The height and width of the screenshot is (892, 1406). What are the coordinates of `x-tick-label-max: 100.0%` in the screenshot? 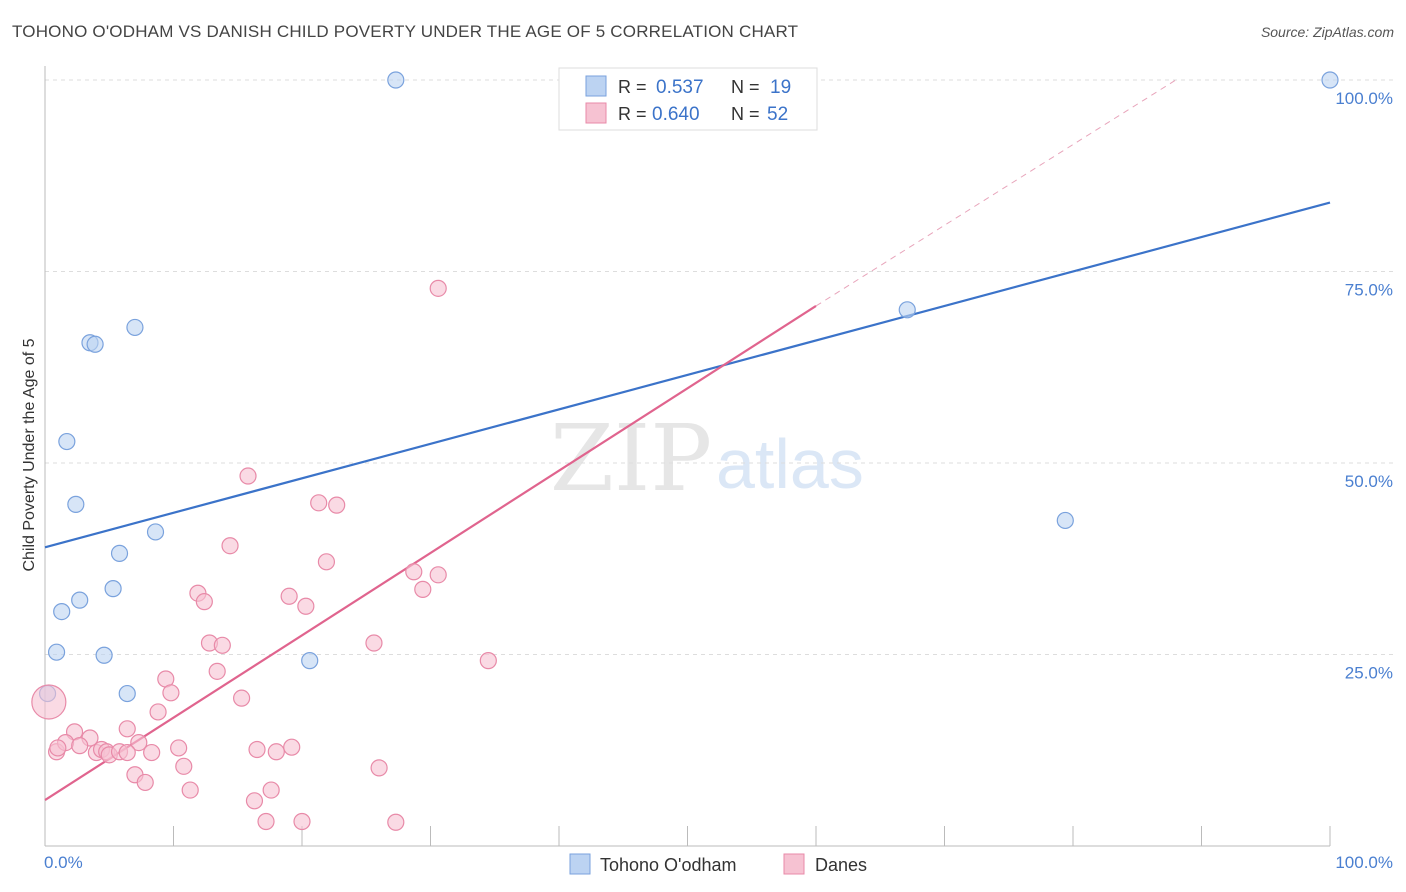 It's located at (1364, 862).